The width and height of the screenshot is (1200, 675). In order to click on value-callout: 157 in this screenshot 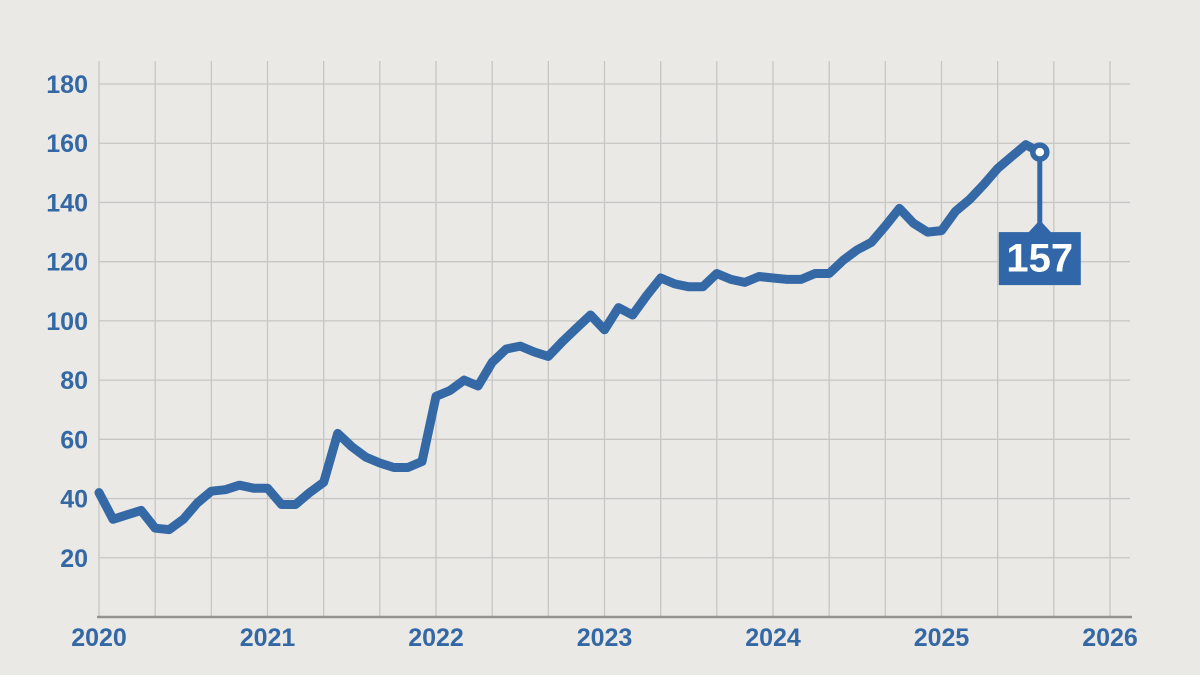, I will do `click(1039, 214)`.